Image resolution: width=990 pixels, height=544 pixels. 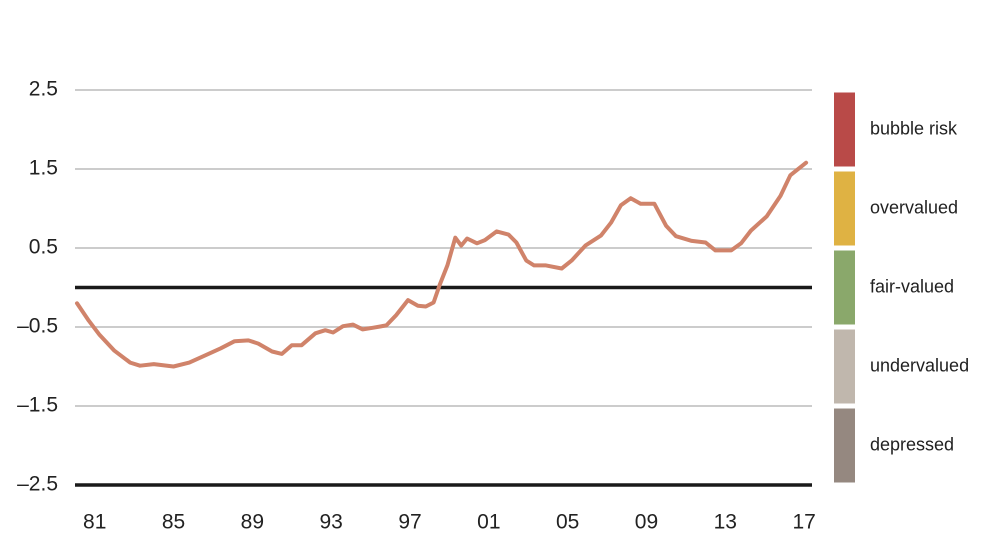 I want to click on x-tick-label: 81, so click(x=94, y=522).